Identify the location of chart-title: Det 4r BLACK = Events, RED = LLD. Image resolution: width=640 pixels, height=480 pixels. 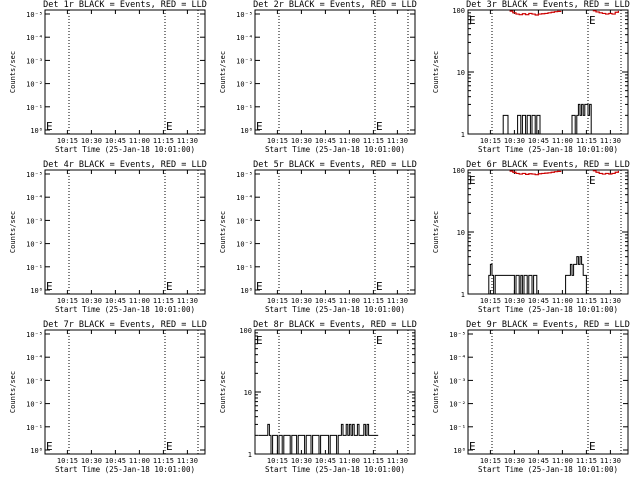
(125, 165).